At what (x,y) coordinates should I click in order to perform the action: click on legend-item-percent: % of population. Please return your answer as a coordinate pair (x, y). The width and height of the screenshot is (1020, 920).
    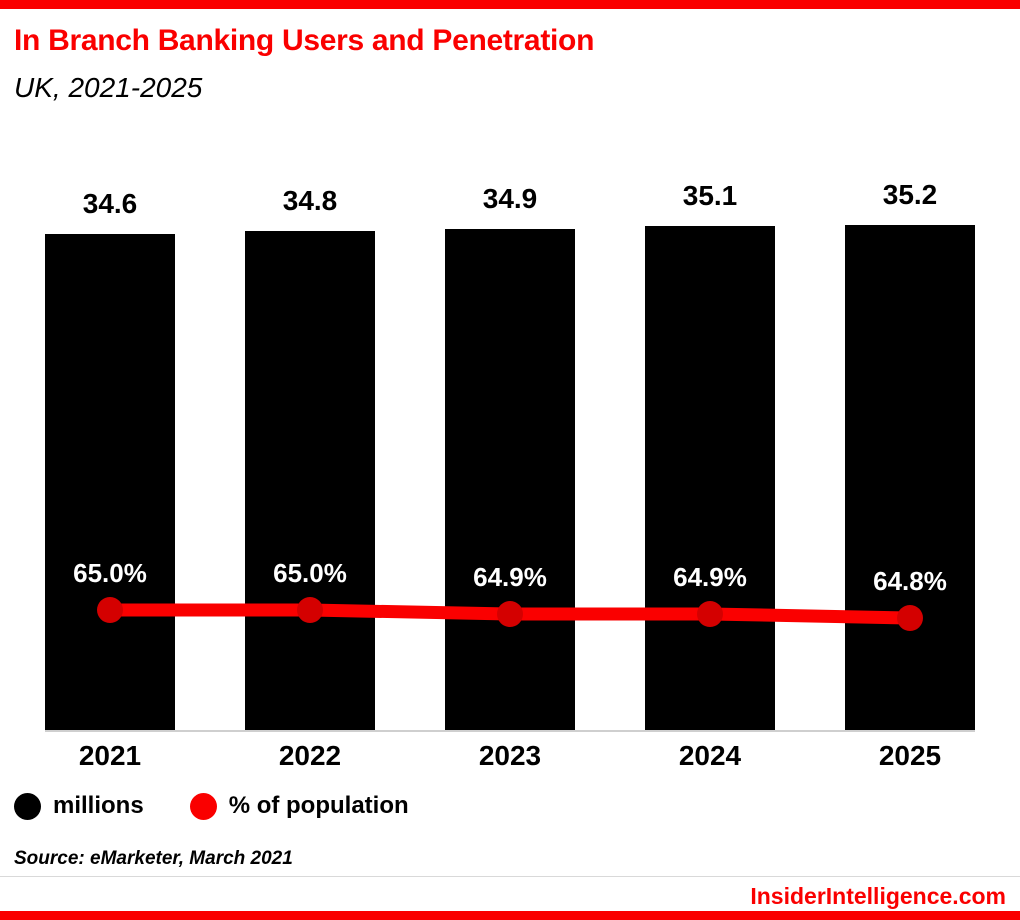
    Looking at the image, I should click on (299, 806).